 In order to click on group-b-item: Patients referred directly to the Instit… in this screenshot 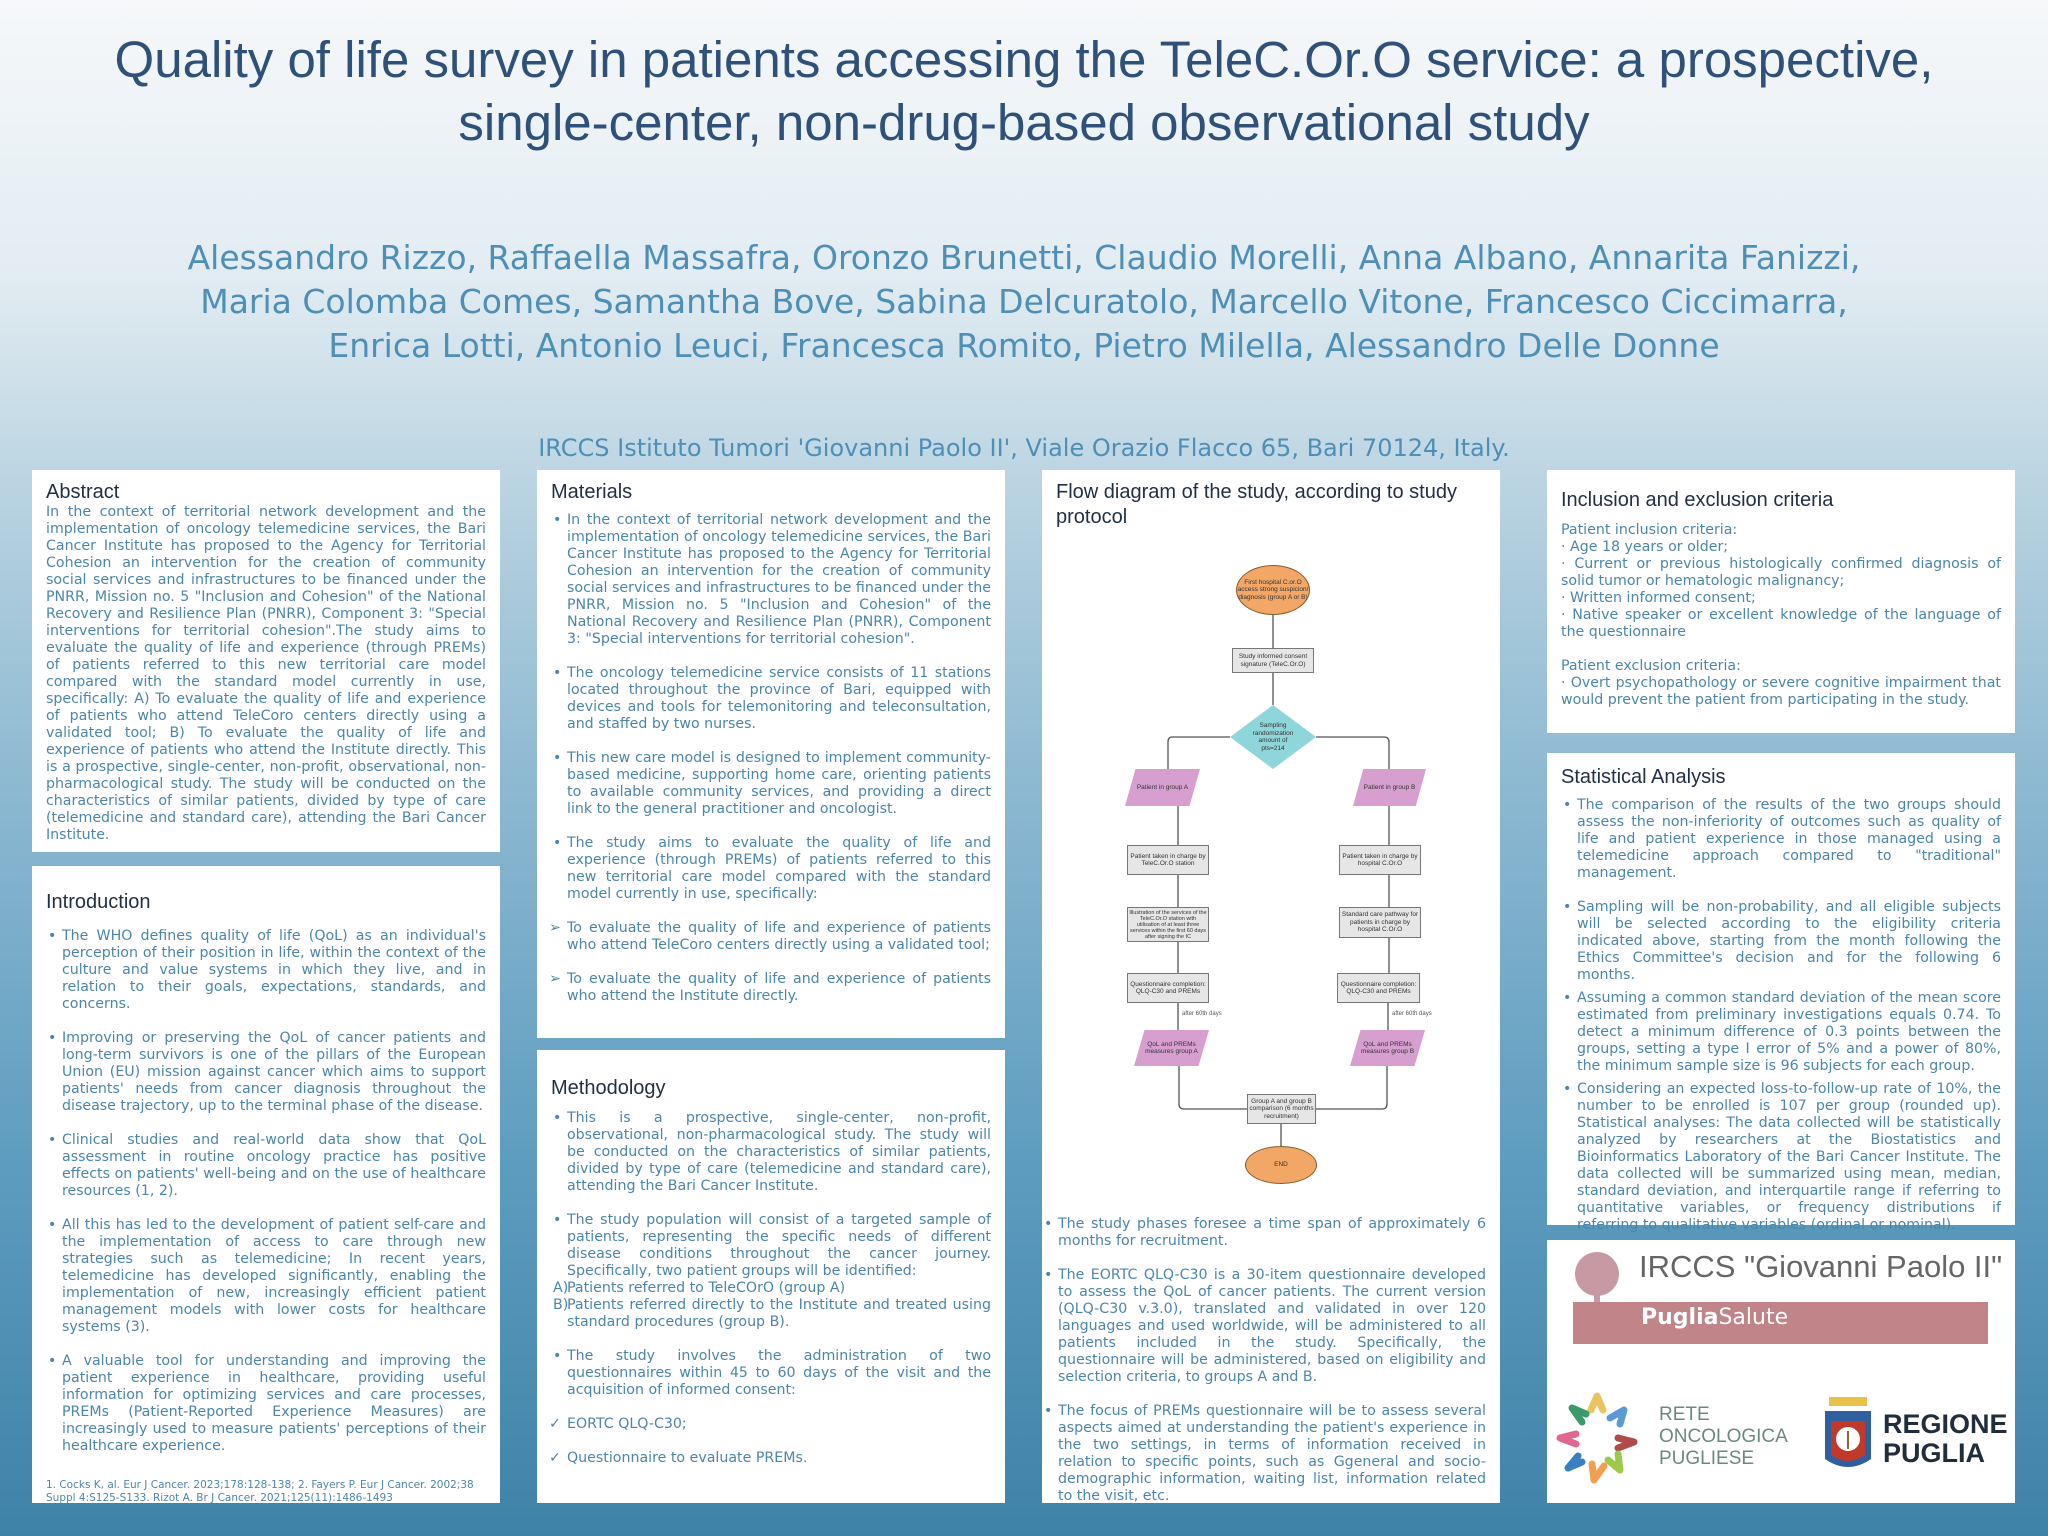, I will do `click(771, 1314)`.